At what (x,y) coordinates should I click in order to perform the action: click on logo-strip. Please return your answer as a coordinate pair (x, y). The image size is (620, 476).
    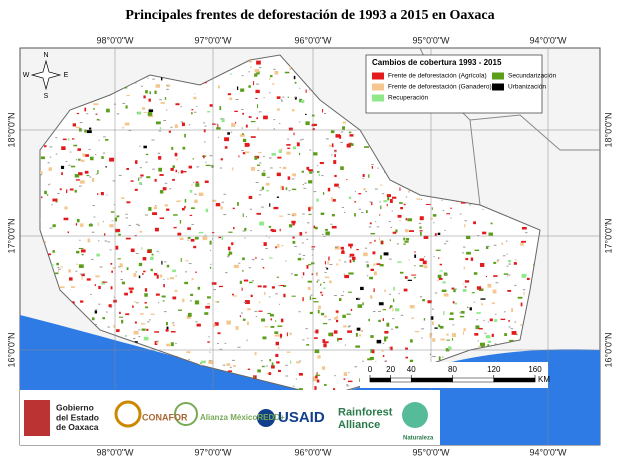
    Looking at the image, I should click on (230, 417).